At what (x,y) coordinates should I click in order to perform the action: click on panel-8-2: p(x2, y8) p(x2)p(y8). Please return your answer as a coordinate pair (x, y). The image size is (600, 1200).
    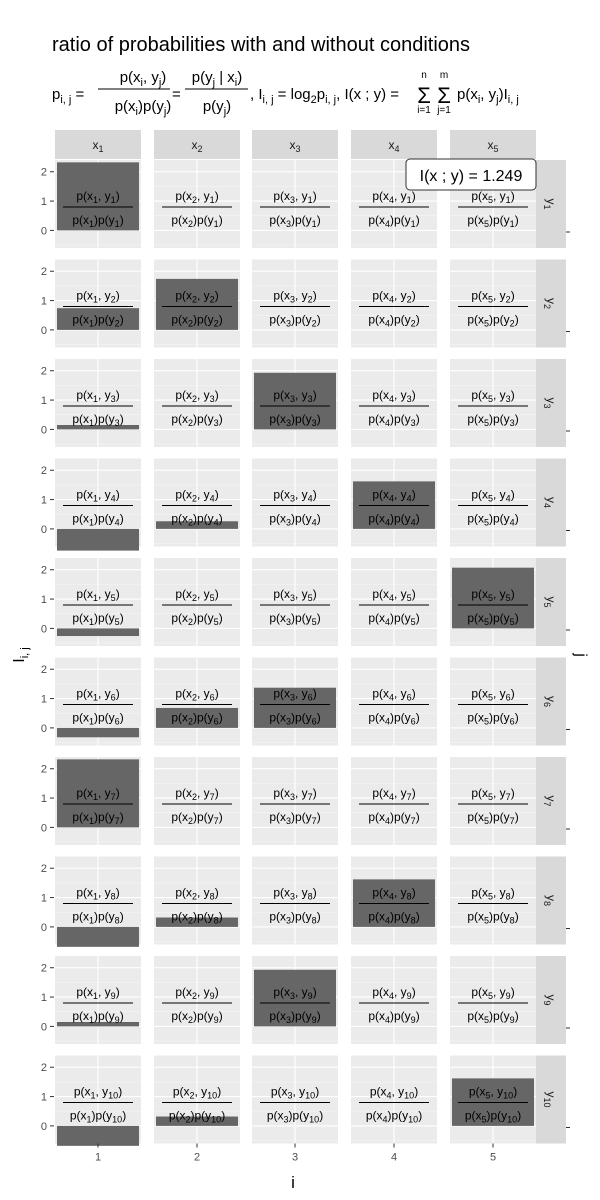
    Looking at the image, I should click on (197, 900).